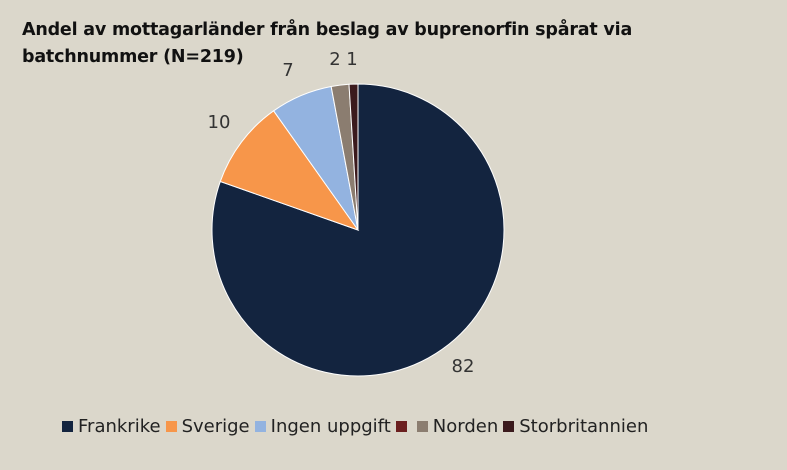 Image resolution: width=787 pixels, height=470 pixels. What do you see at coordinates (465, 426) in the screenshot?
I see `legend-label: Norden` at bounding box center [465, 426].